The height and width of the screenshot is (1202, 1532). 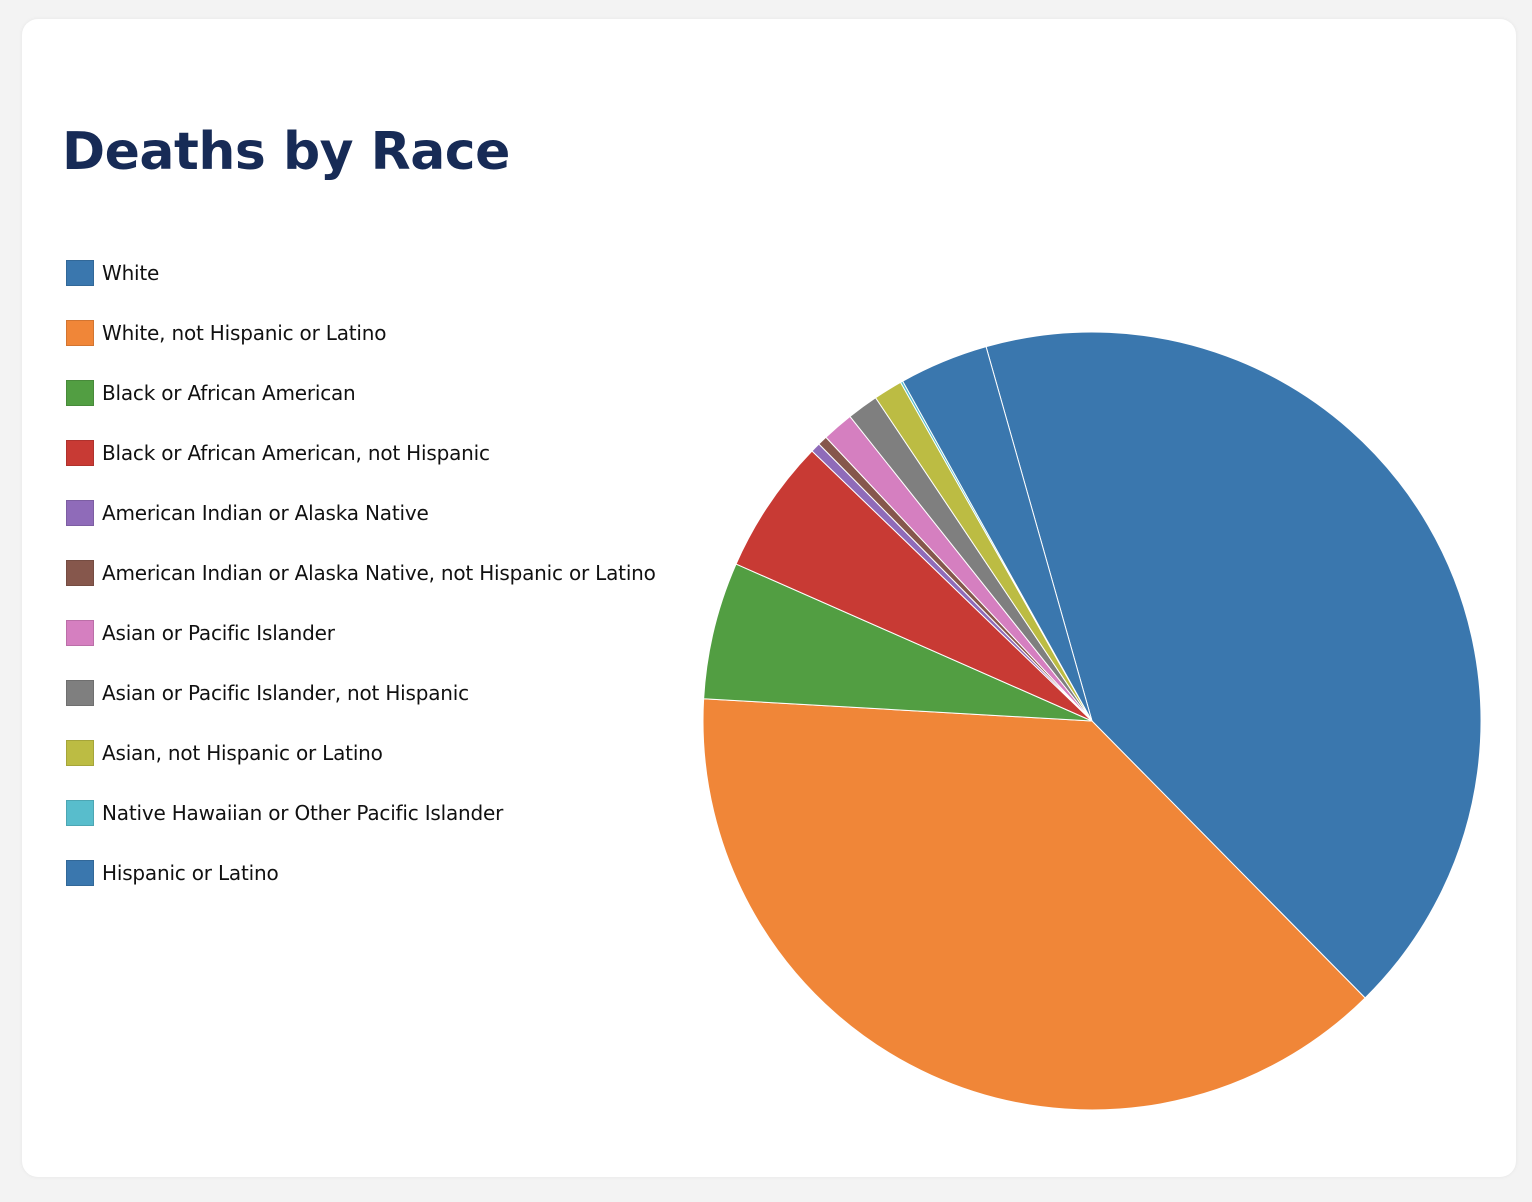 I want to click on legend-item: Asian or Pacific Islander, not Hispanic, so click(x=361, y=693).